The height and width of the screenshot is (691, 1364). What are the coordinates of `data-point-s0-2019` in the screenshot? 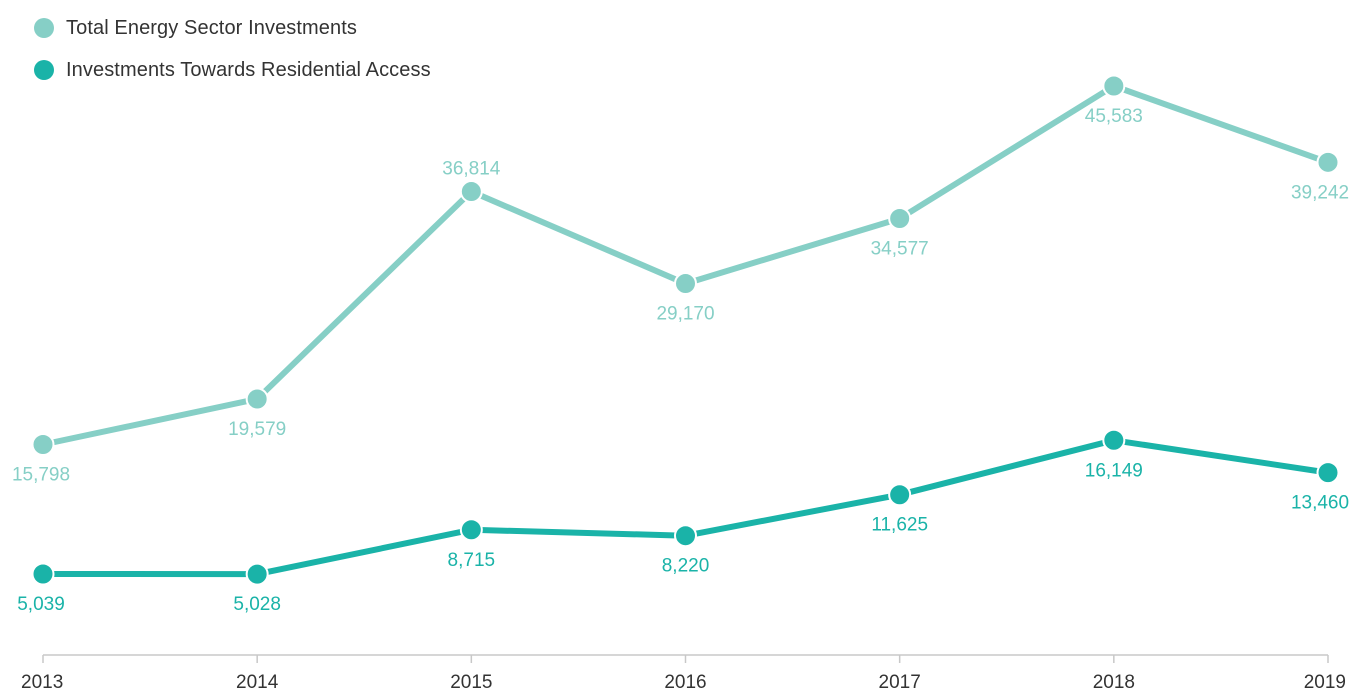 It's located at (1328, 162).